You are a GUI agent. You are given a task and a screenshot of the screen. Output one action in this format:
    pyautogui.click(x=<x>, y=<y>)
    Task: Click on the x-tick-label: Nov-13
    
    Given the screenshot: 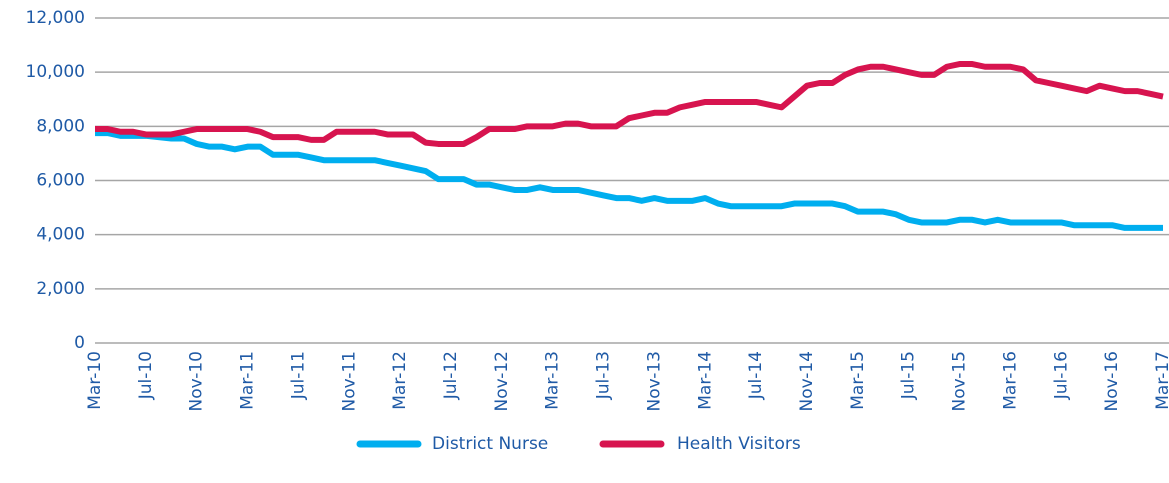 What is the action you would take?
    pyautogui.click(x=654, y=381)
    